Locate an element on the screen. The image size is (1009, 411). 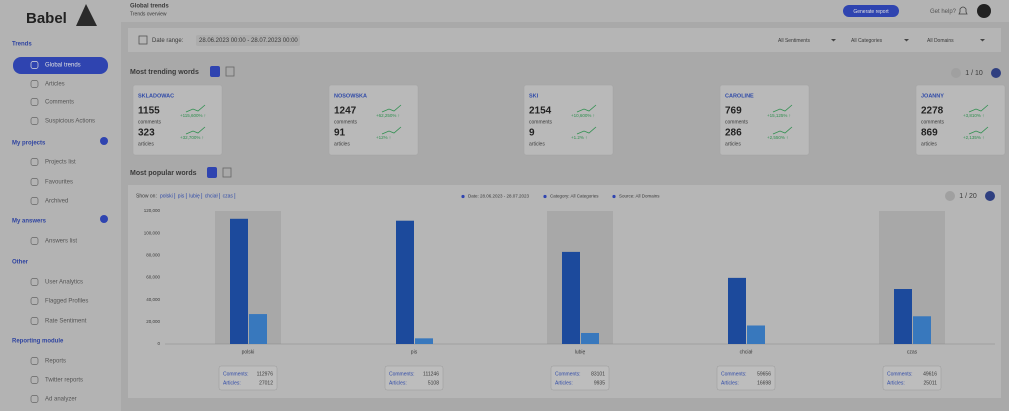
nav-item: Comments is located at coordinates (59, 103).